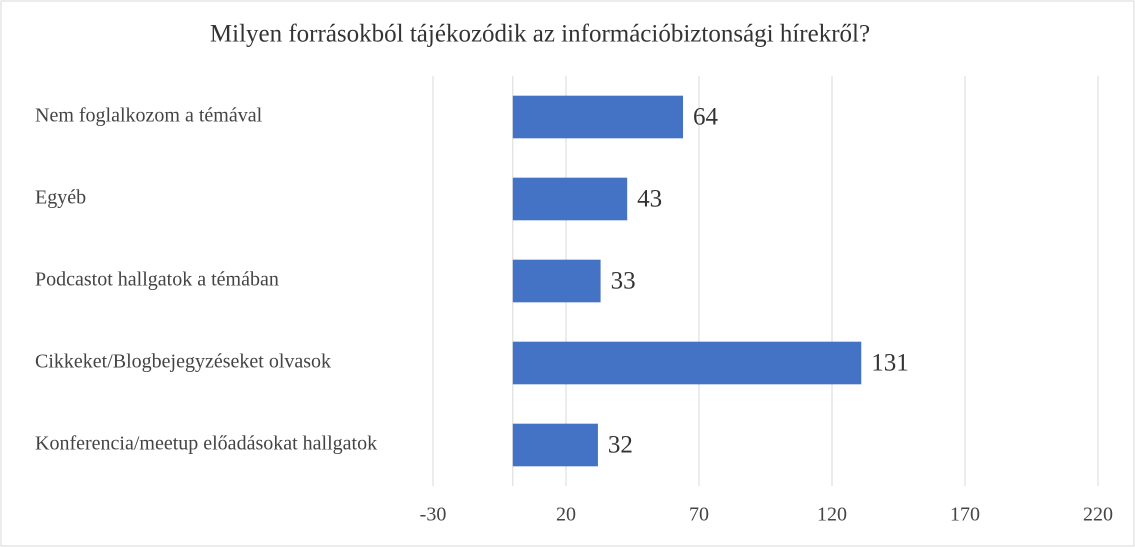  What do you see at coordinates (832, 515) in the screenshot?
I see `x-tick-label: 120` at bounding box center [832, 515].